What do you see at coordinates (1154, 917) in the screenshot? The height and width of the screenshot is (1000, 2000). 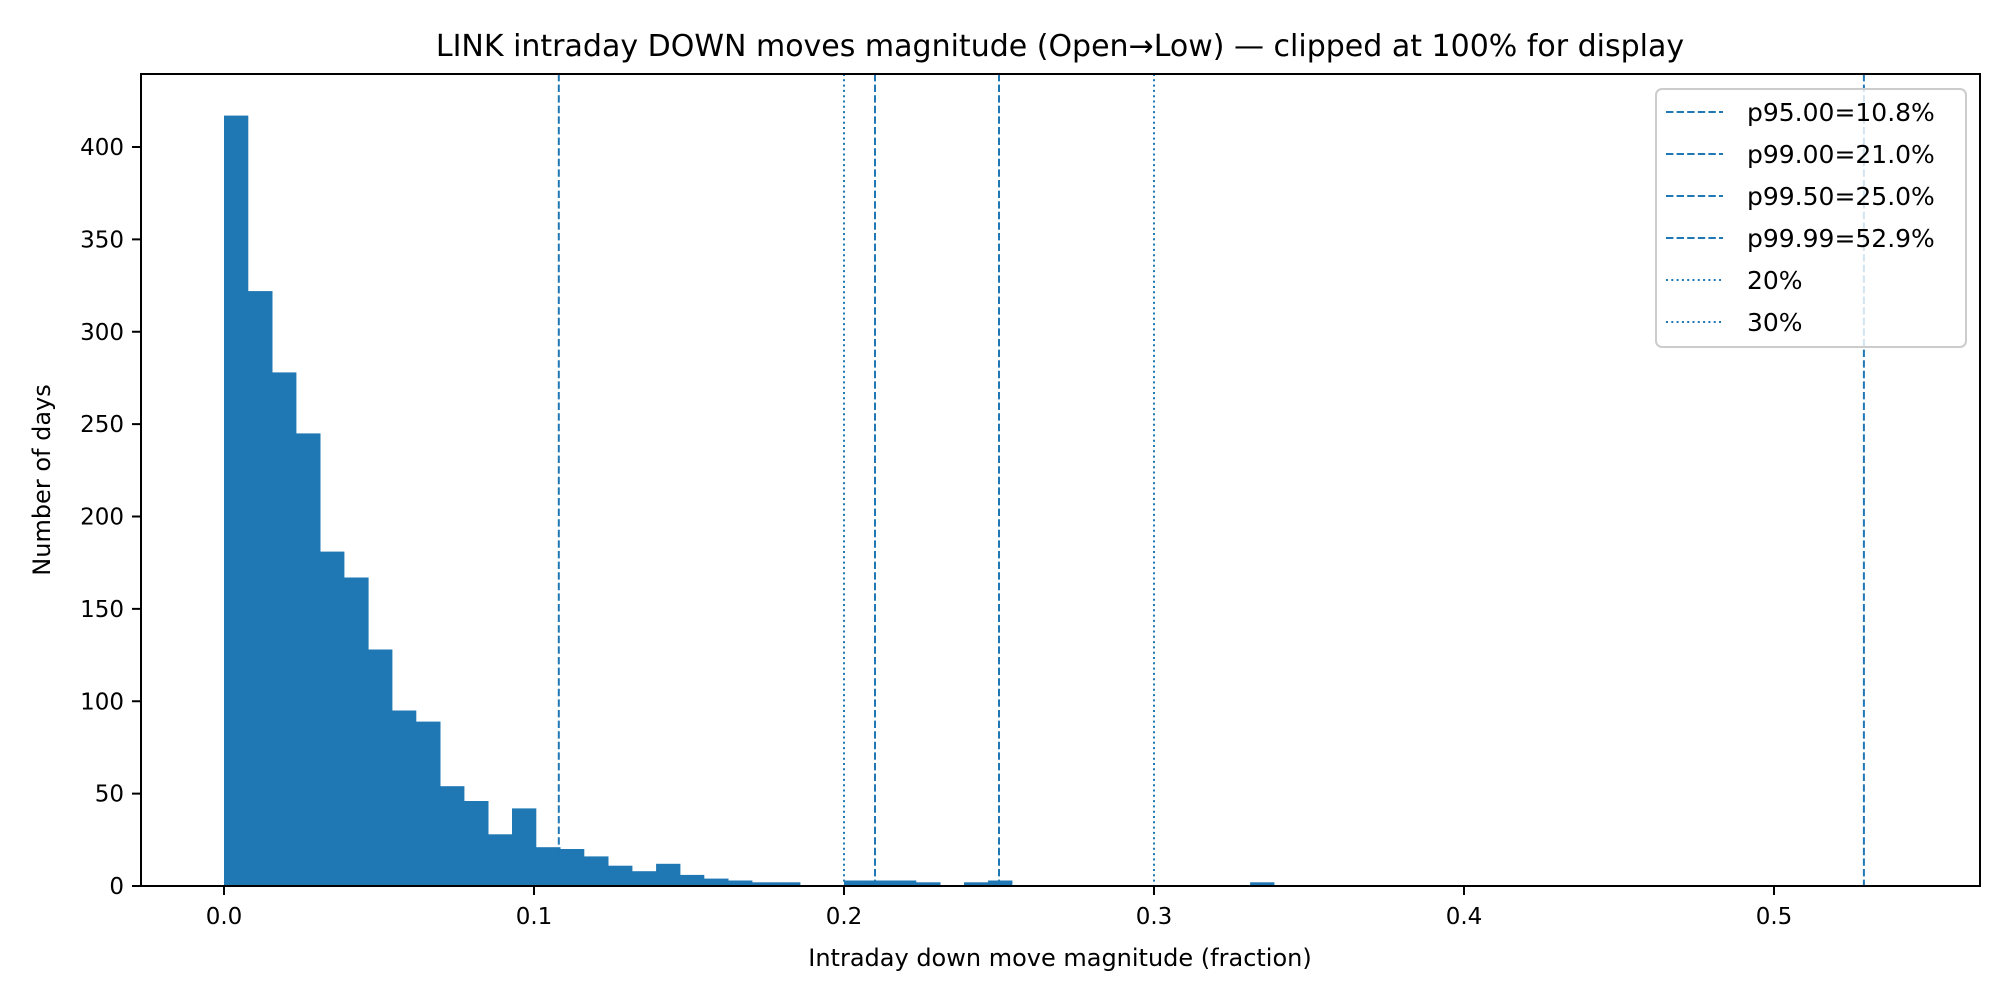 I see `x-tick-label: 0.3` at bounding box center [1154, 917].